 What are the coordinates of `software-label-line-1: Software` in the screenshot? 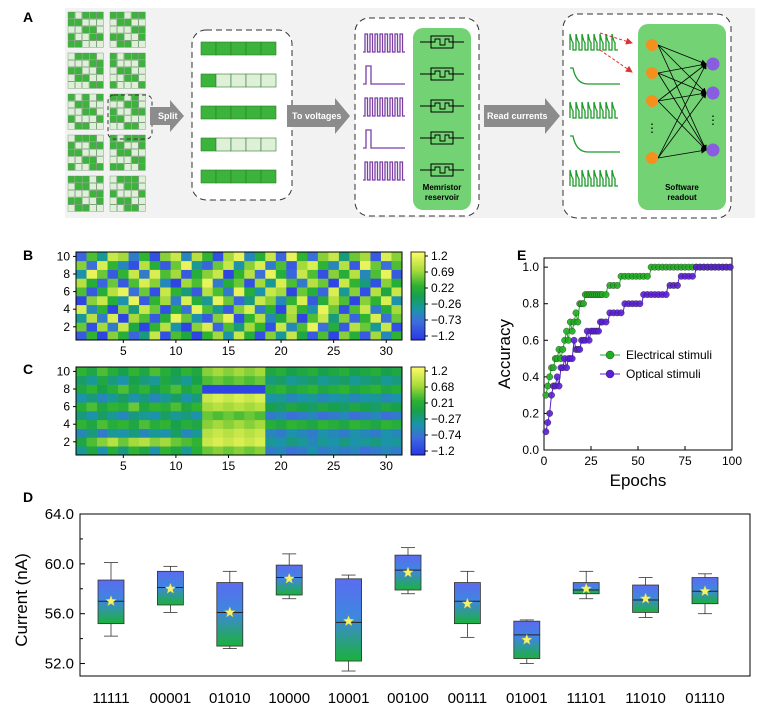 It's located at (682, 187).